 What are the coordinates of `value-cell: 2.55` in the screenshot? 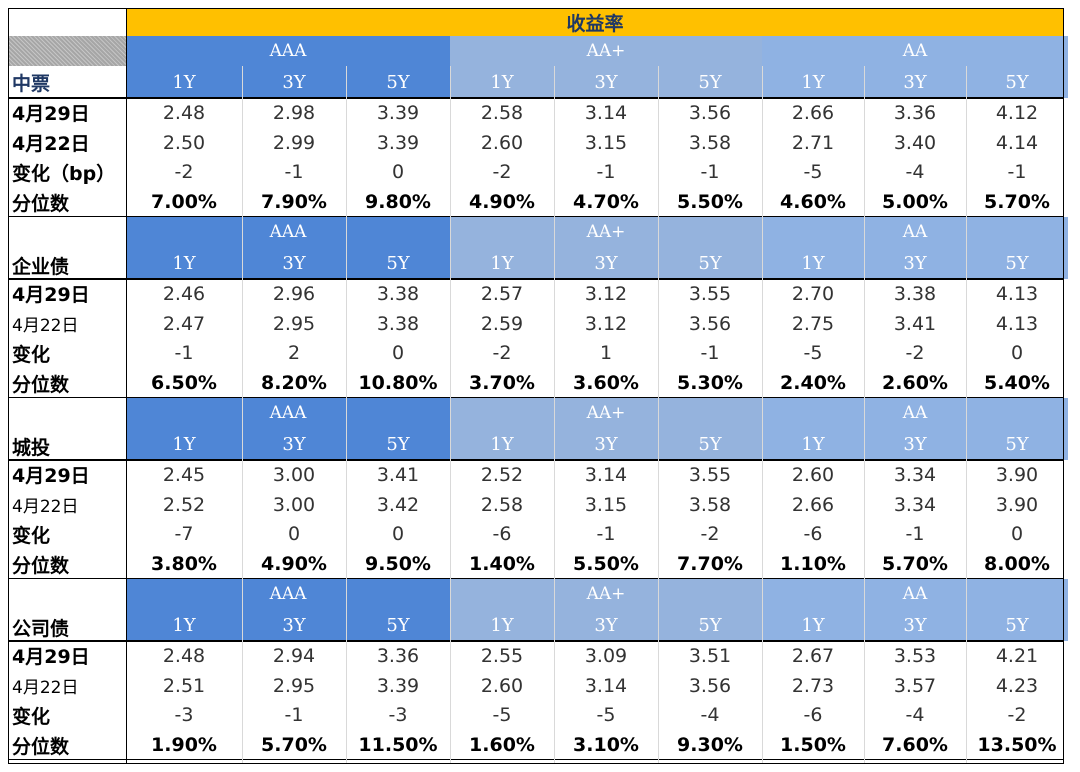 It's located at (502, 656).